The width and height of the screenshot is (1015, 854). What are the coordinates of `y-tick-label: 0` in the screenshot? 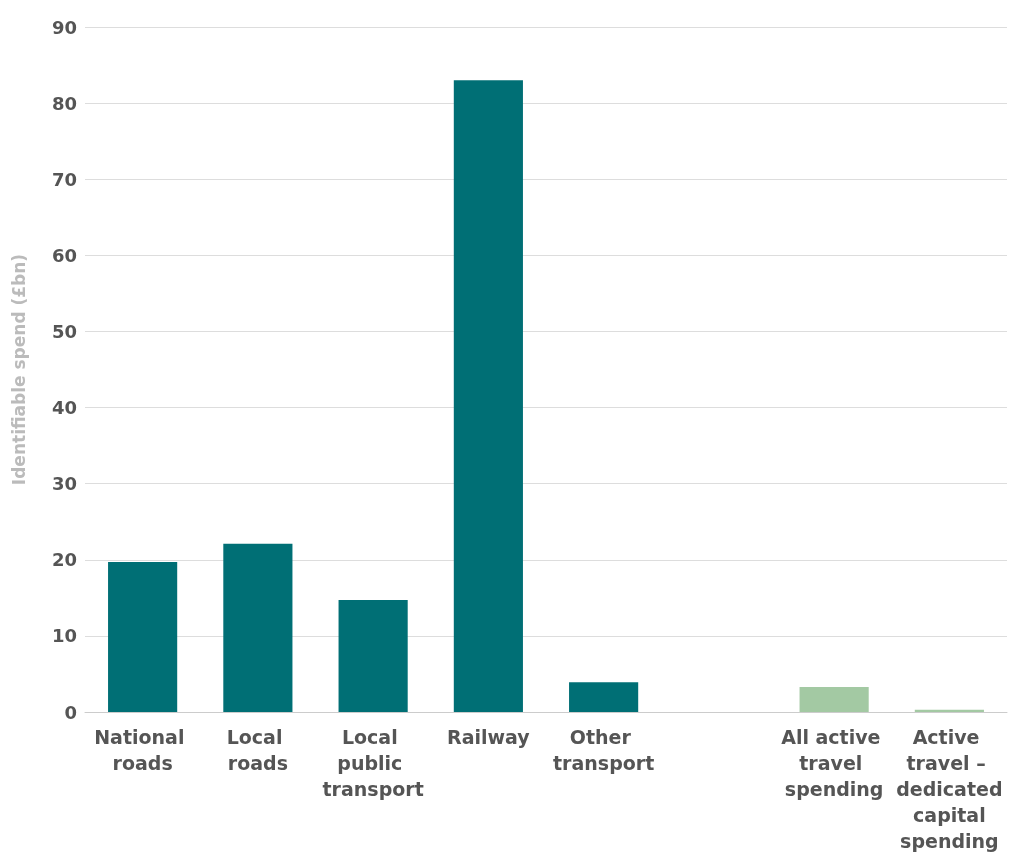 It's located at (70, 712).